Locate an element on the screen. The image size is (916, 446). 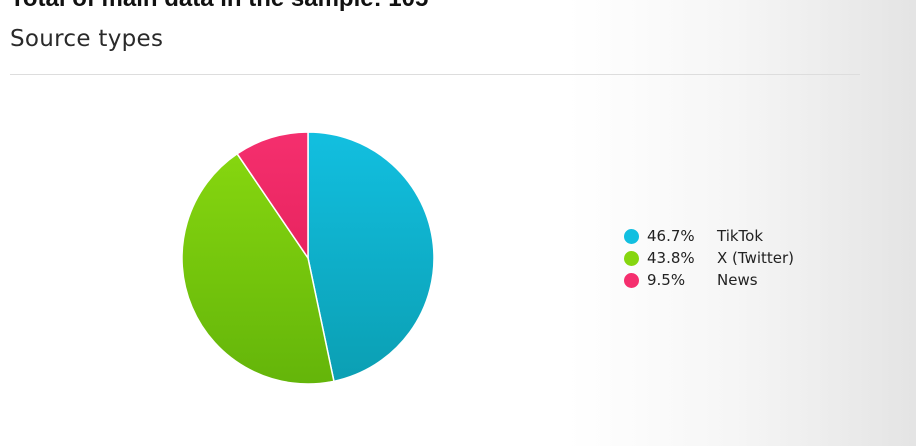
pie-slice-news is located at coordinates (272, 196).